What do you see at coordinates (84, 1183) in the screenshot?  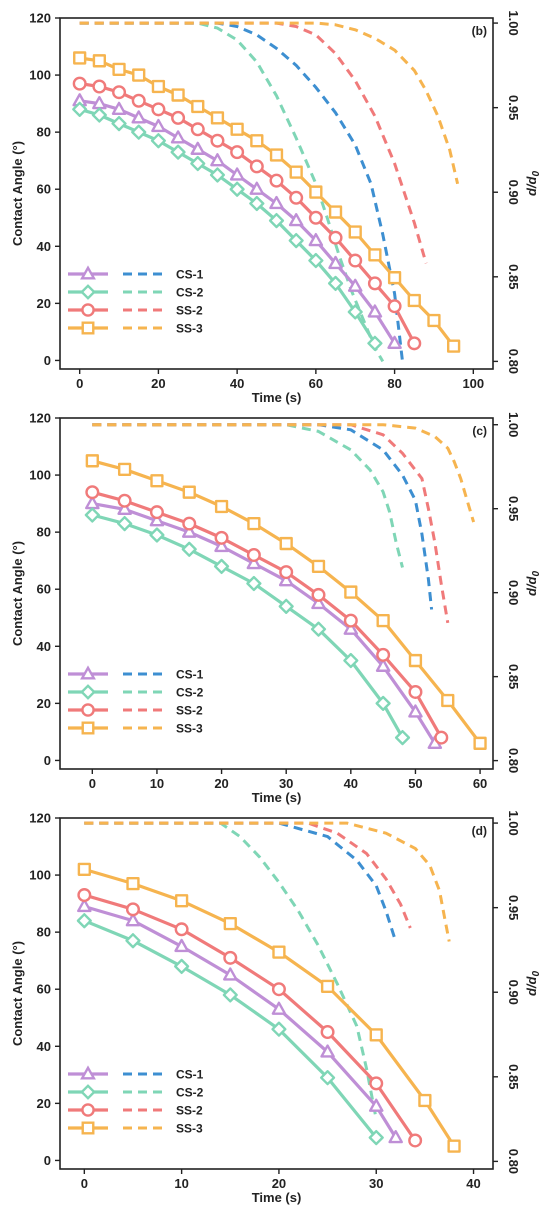 I see `x-tick-label: 0` at bounding box center [84, 1183].